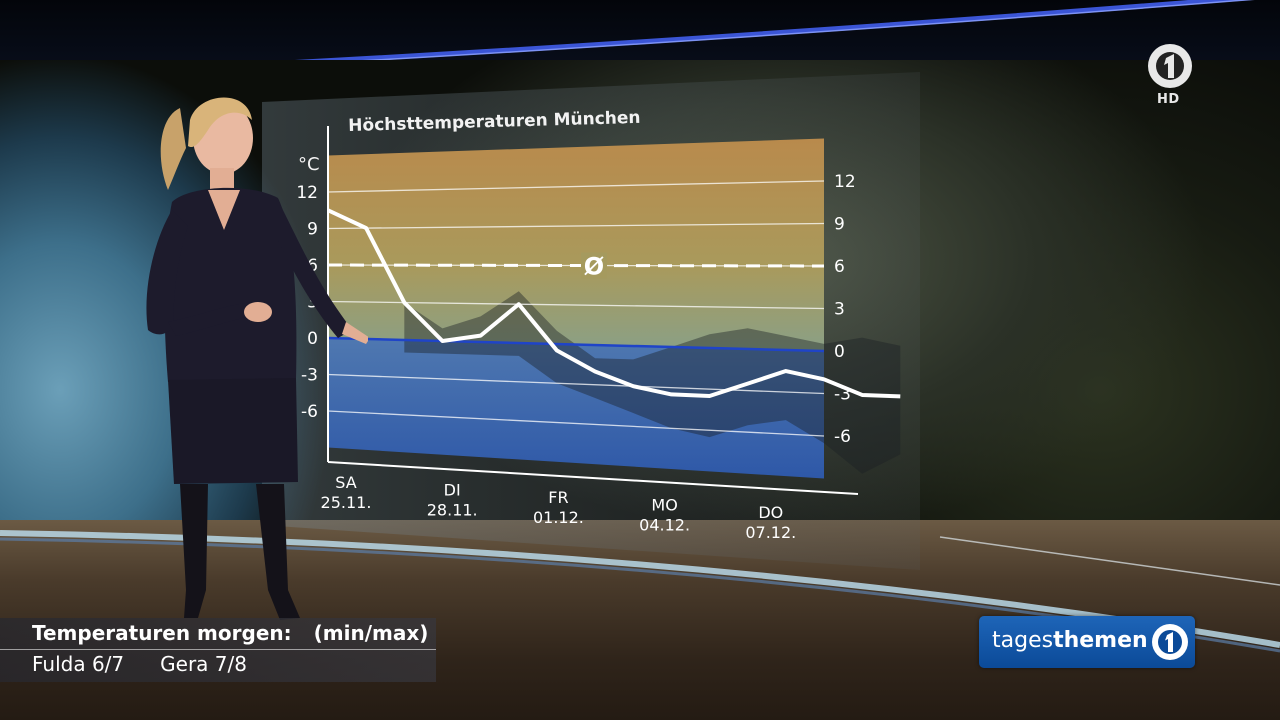 This screenshot has height=720, width=1280. I want to click on y-tick-label-left: 9, so click(312, 230).